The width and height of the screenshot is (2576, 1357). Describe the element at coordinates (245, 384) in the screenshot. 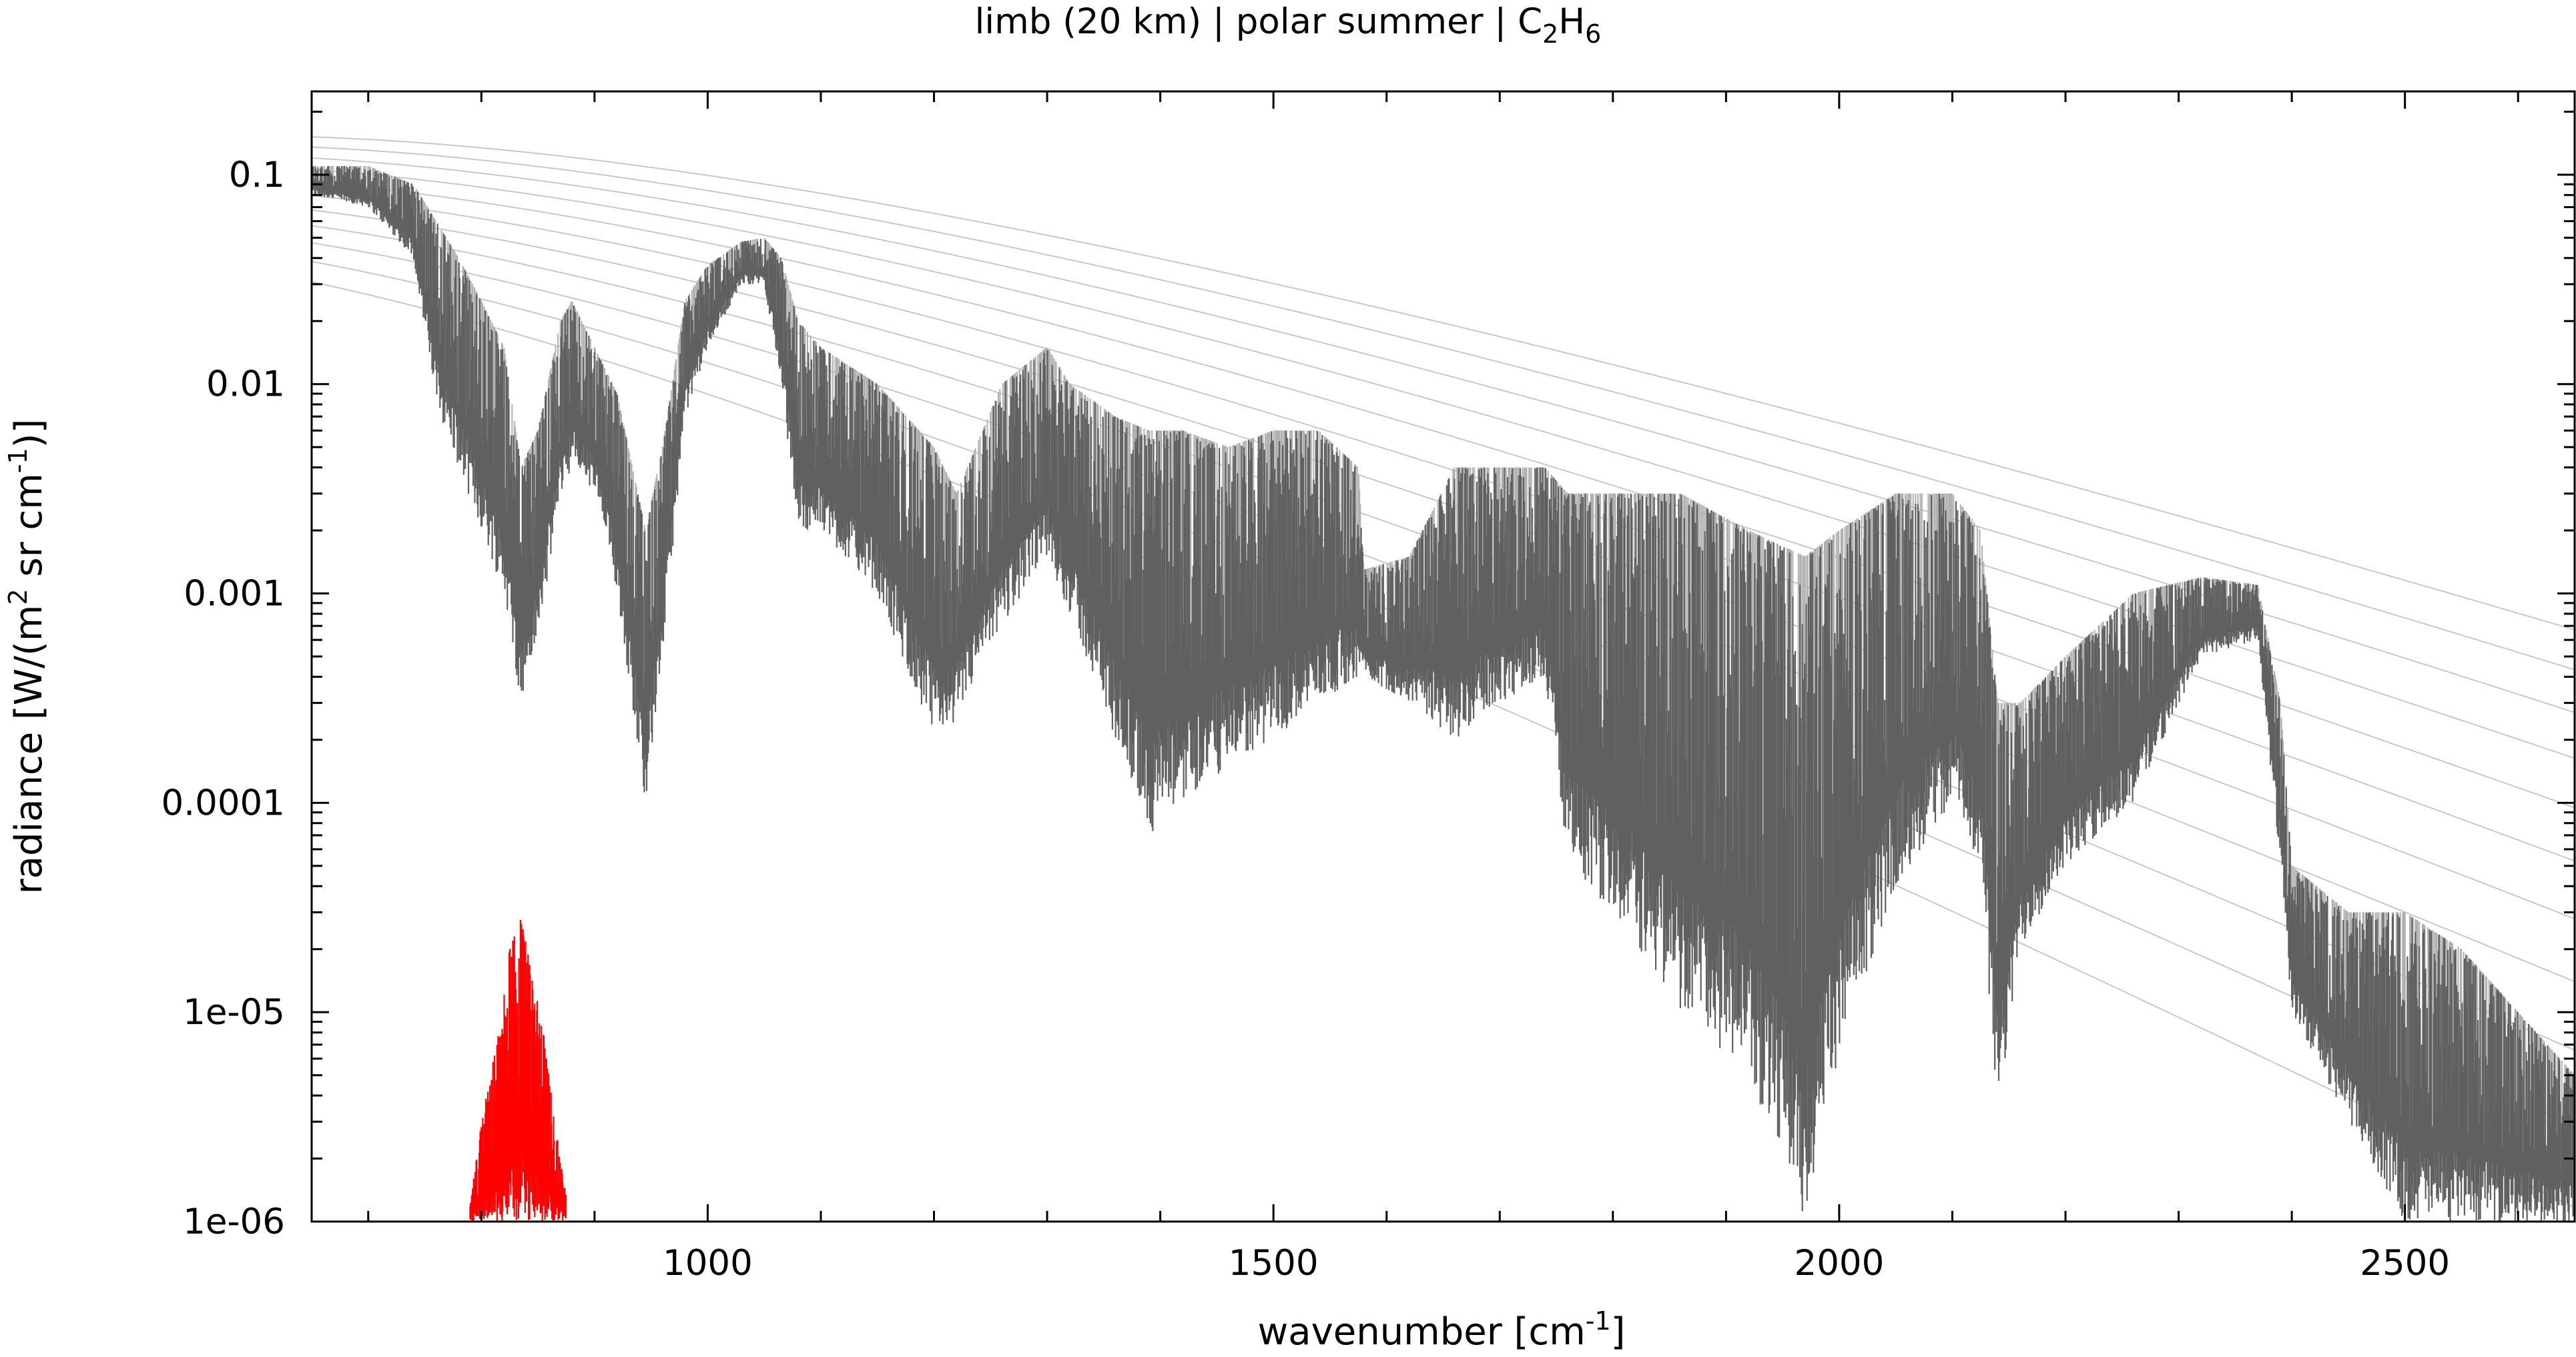

I see `y-tick-label: 0.01` at that location.